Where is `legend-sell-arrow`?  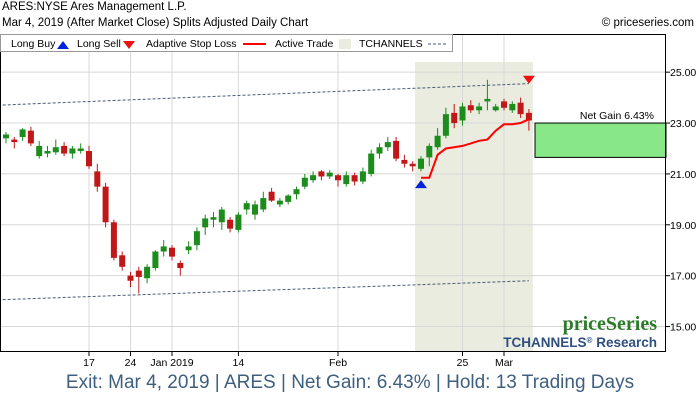
legend-sell-arrow is located at coordinates (129, 45).